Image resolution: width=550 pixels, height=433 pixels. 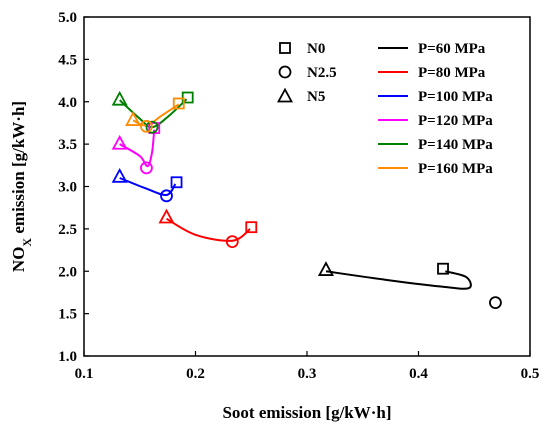 What do you see at coordinates (195, 374) in the screenshot?
I see `x-tick-label: 0.2` at bounding box center [195, 374].